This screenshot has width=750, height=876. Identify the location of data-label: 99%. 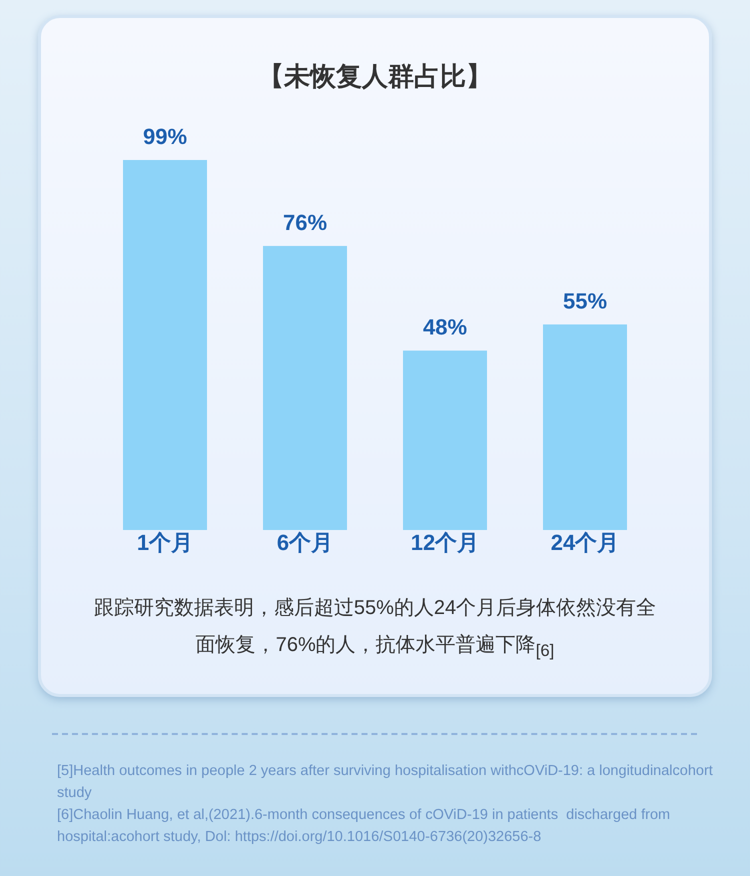
(165, 136).